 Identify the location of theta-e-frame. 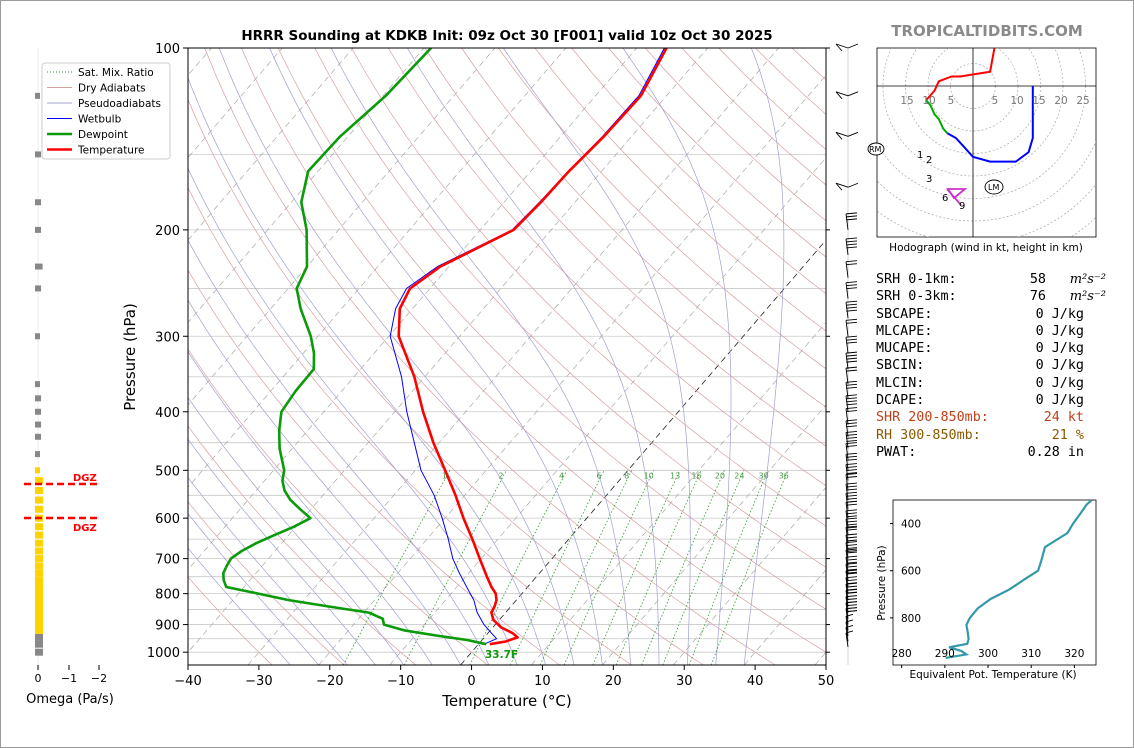
(994, 582).